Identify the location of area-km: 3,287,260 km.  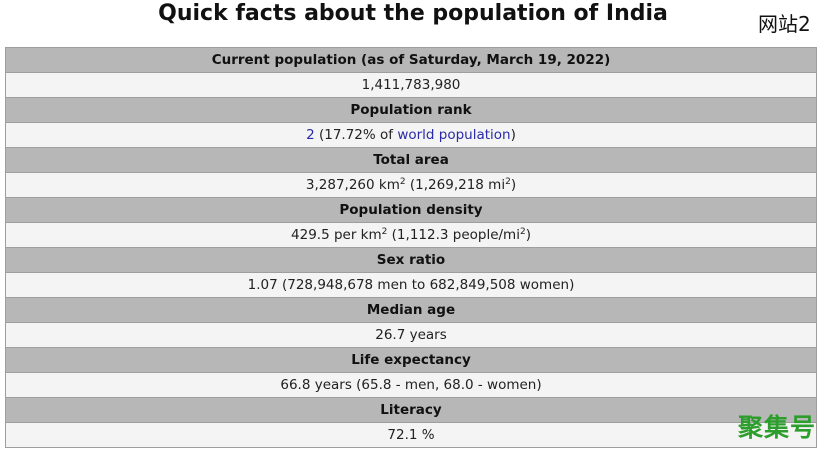
(352, 185).